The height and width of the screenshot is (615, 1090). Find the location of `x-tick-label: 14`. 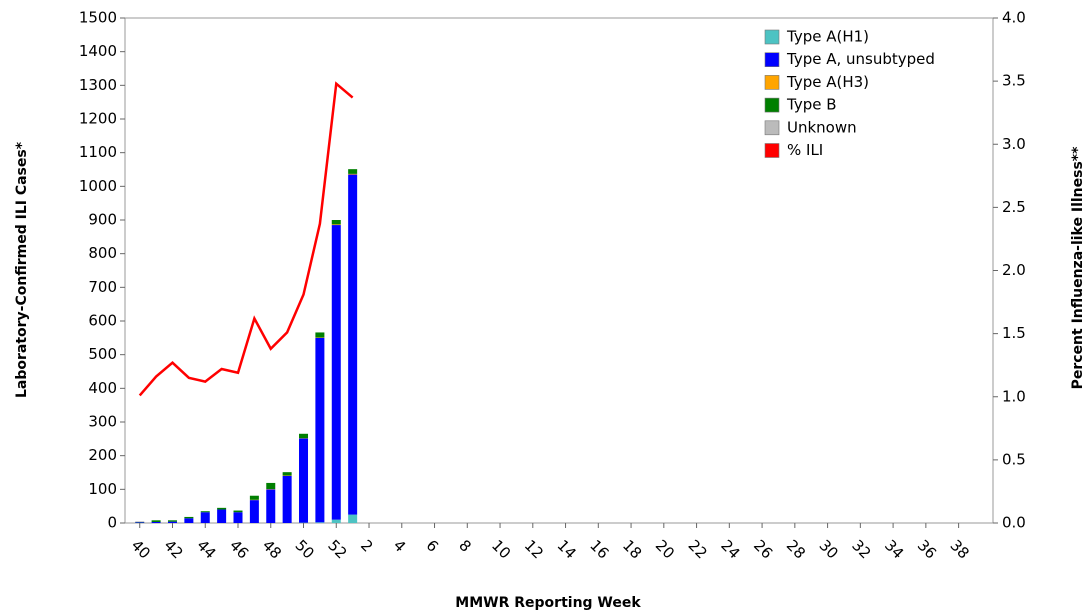

x-tick-label: 14 is located at coordinates (567, 549).